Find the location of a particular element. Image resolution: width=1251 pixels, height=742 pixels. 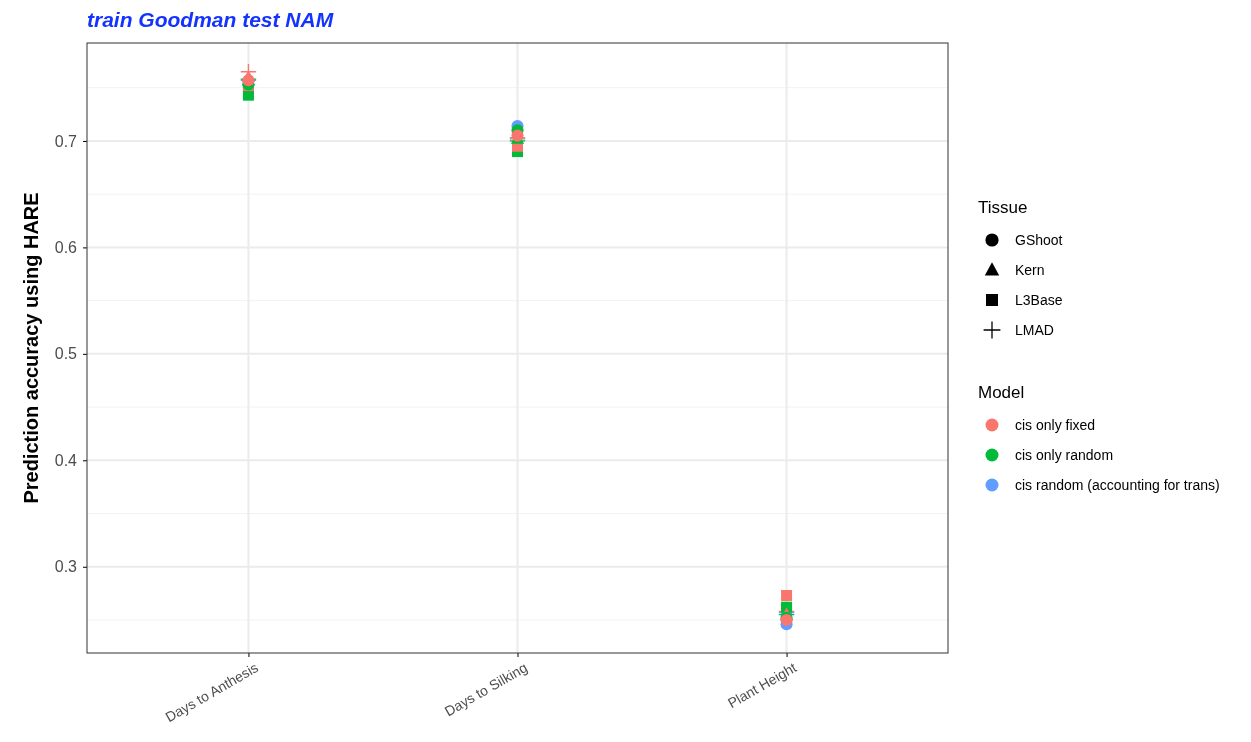

text: cis only random is located at coordinates (1064, 455).